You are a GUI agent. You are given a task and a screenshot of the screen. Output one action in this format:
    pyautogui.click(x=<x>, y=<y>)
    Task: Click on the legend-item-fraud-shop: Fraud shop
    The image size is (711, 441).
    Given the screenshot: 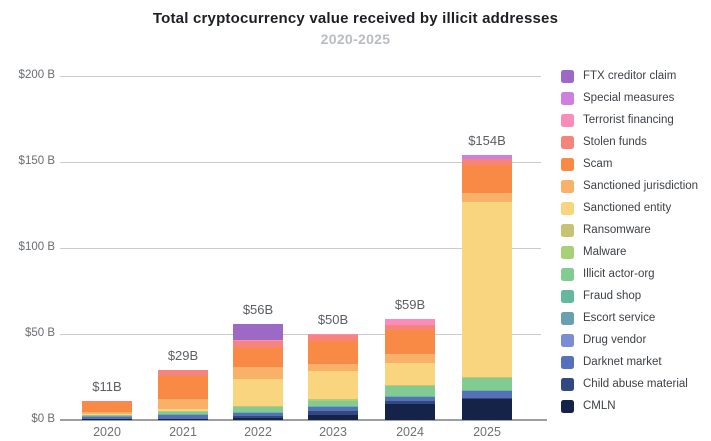 What is the action you would take?
    pyautogui.click(x=629, y=296)
    